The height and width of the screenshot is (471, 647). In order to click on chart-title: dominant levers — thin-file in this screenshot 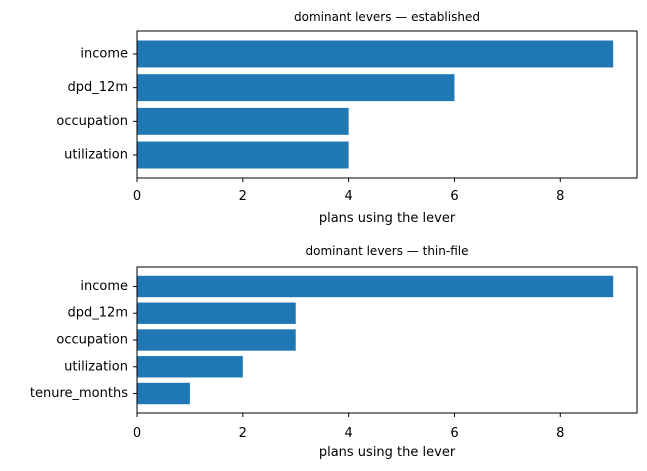, I will do `click(387, 251)`.